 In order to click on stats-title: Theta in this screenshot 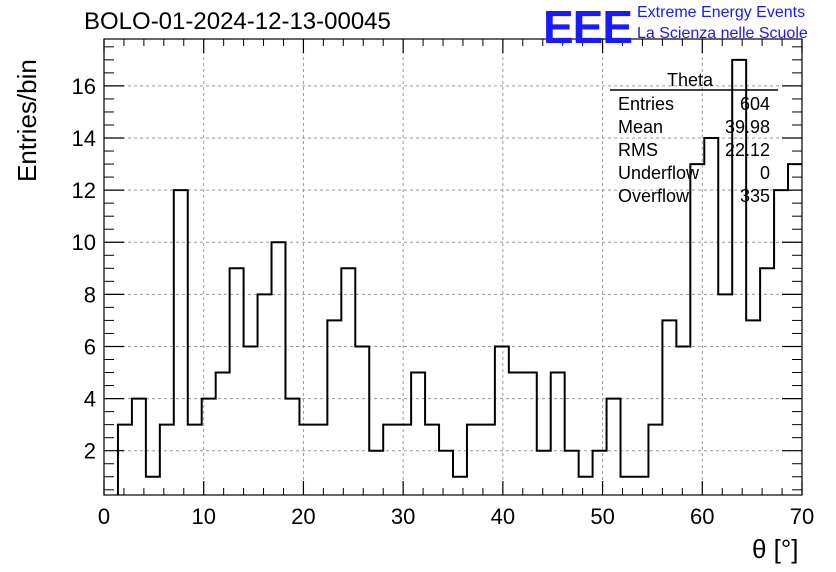, I will do `click(690, 80)`.